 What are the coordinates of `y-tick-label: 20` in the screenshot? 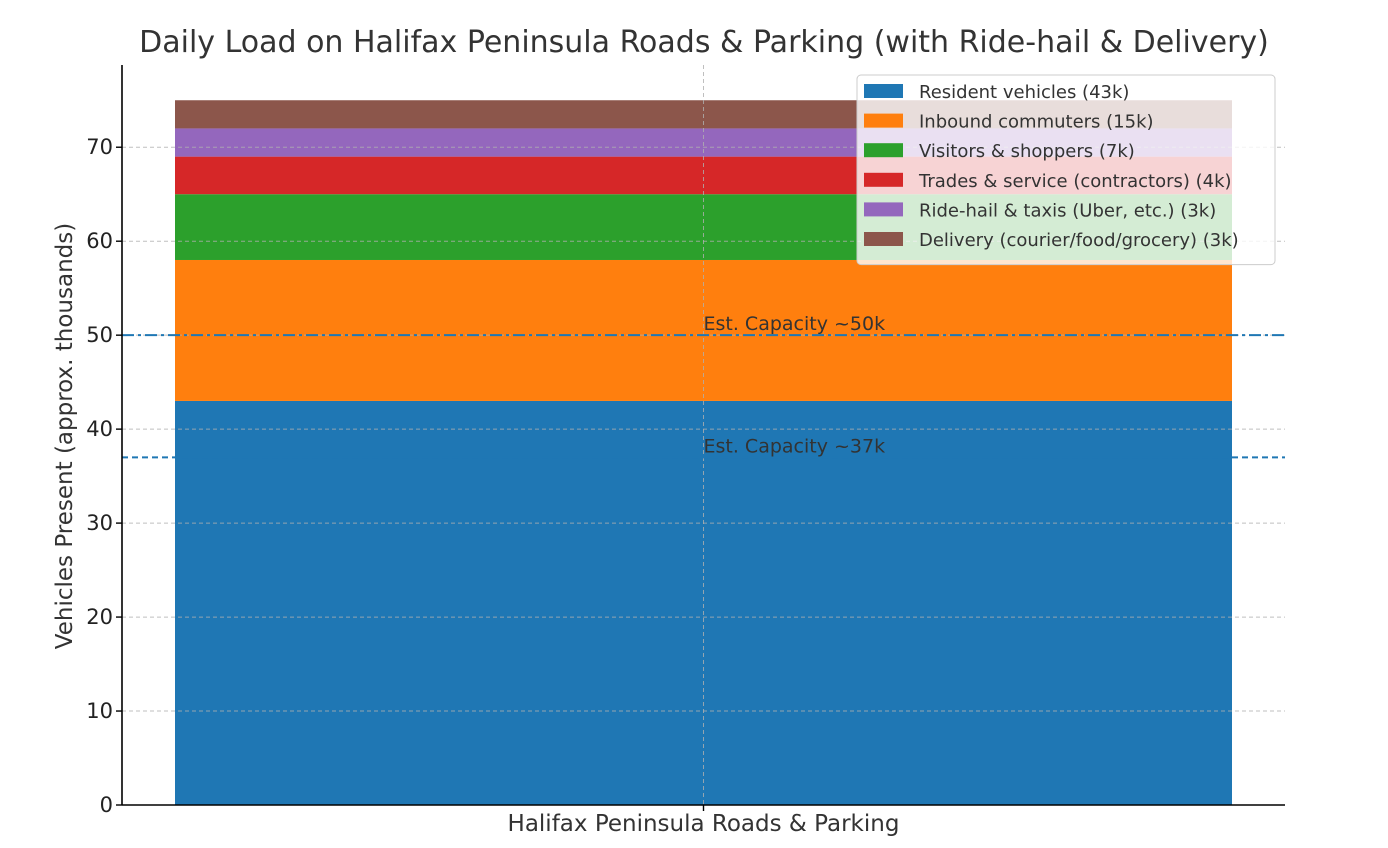 It's located at (99, 617).